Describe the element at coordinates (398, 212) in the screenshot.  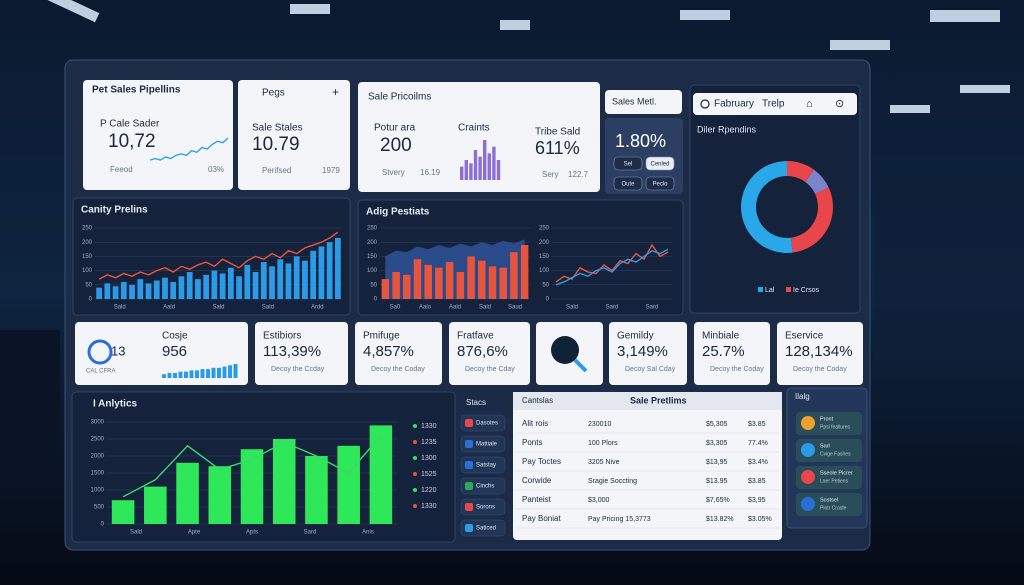
I see `chart-title: Adig Pestiats` at that location.